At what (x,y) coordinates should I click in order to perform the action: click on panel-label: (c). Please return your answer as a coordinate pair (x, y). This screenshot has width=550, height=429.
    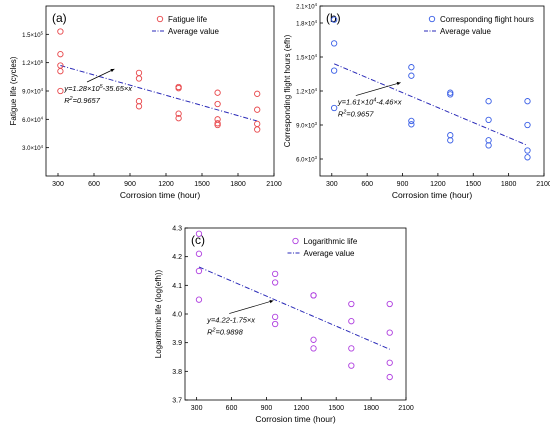
    Looking at the image, I should click on (198, 240).